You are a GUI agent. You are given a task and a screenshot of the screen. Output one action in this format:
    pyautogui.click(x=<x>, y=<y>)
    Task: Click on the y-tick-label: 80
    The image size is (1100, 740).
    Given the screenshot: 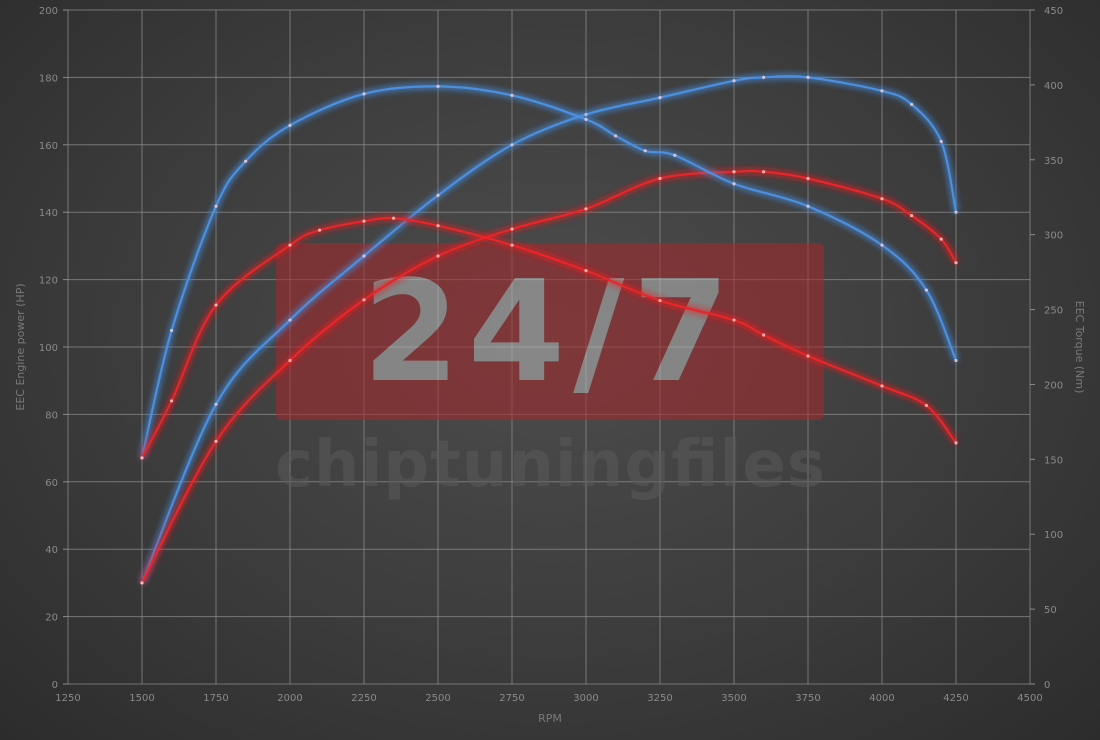 What is the action you would take?
    pyautogui.click(x=51, y=415)
    